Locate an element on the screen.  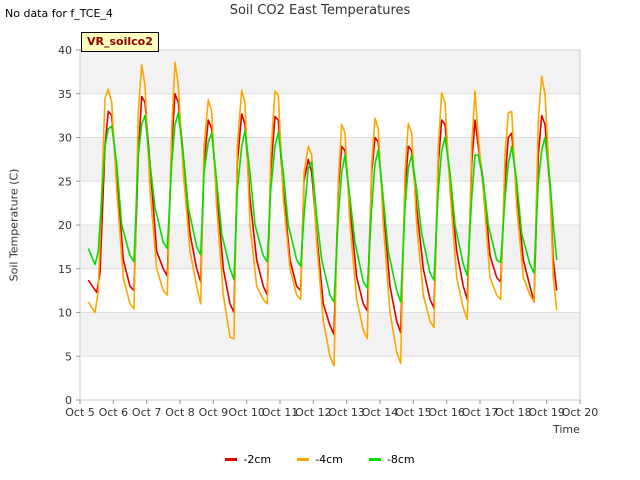
y-tick-label: 20 is located at coordinates (65, 225).